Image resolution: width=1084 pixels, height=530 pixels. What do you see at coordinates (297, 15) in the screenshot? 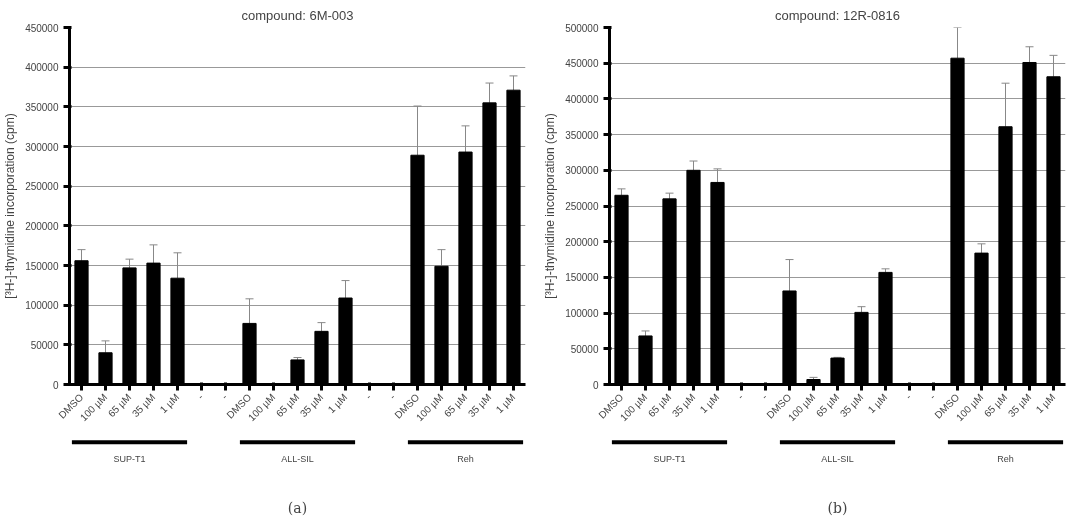
I see `chart-title: compound: 6M-003` at bounding box center [297, 15].